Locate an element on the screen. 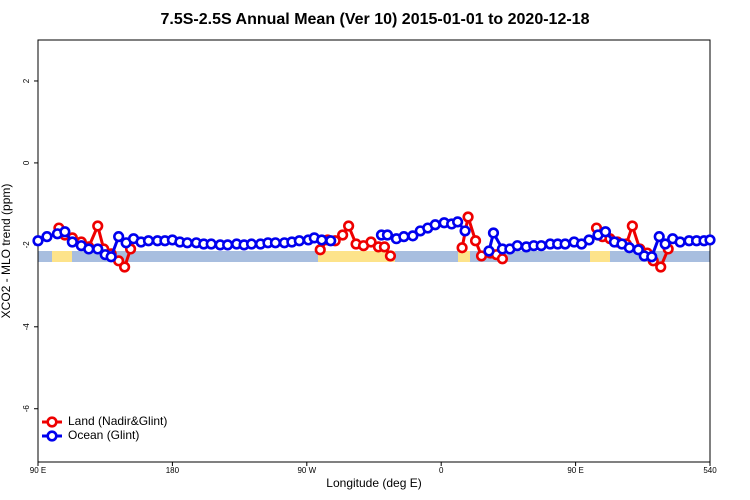 The height and width of the screenshot is (500, 750). y-tick-label: 2 is located at coordinates (26, 80).